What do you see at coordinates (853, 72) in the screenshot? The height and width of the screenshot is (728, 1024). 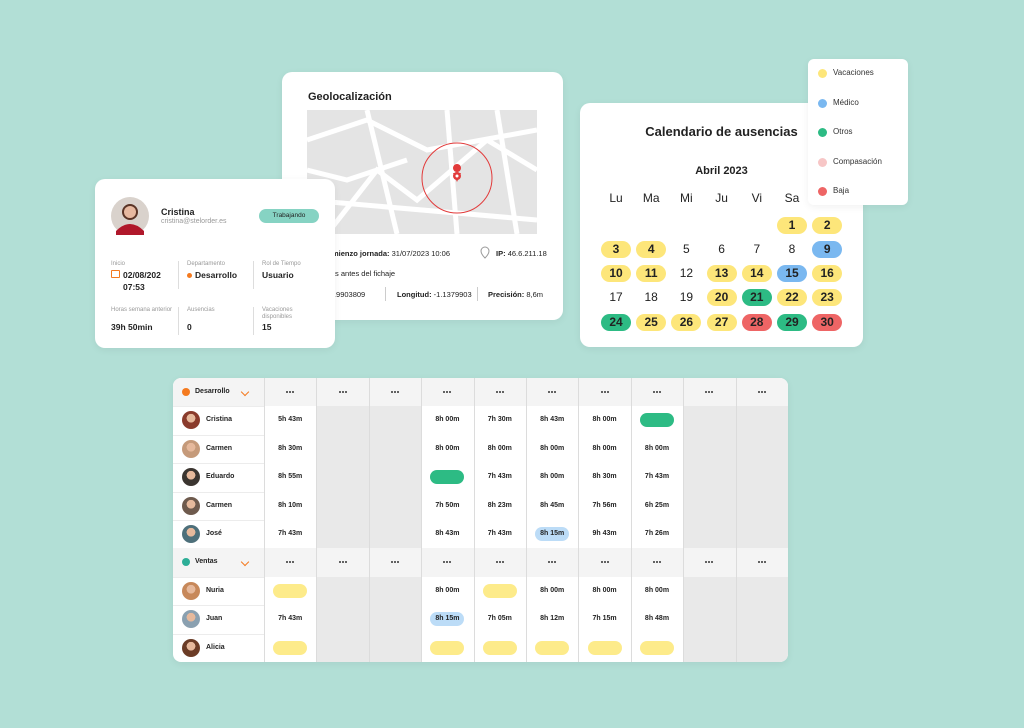 I see `legend-label: Vacaciones` at bounding box center [853, 72].